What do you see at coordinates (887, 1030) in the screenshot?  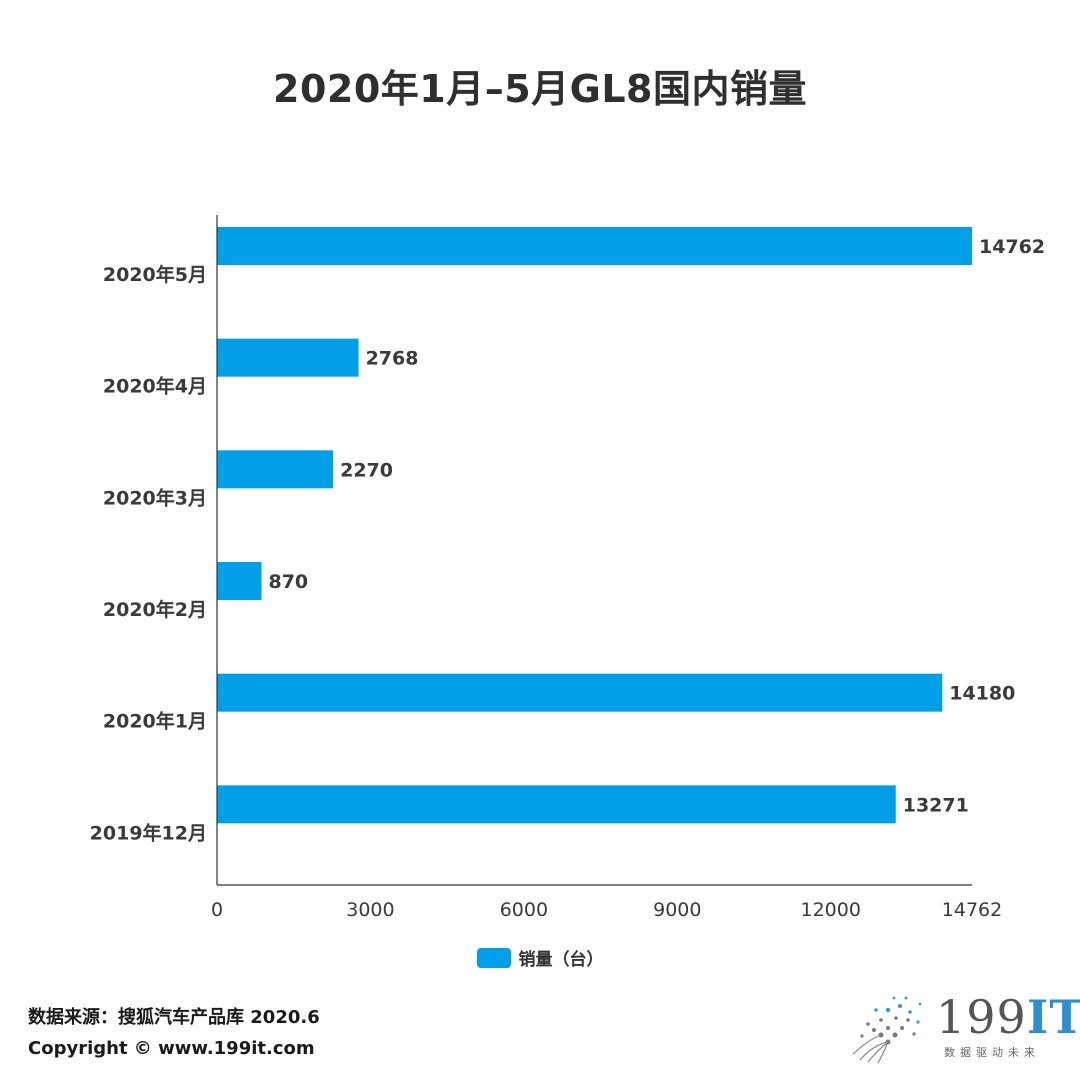 I see `logo-dots-icon` at bounding box center [887, 1030].